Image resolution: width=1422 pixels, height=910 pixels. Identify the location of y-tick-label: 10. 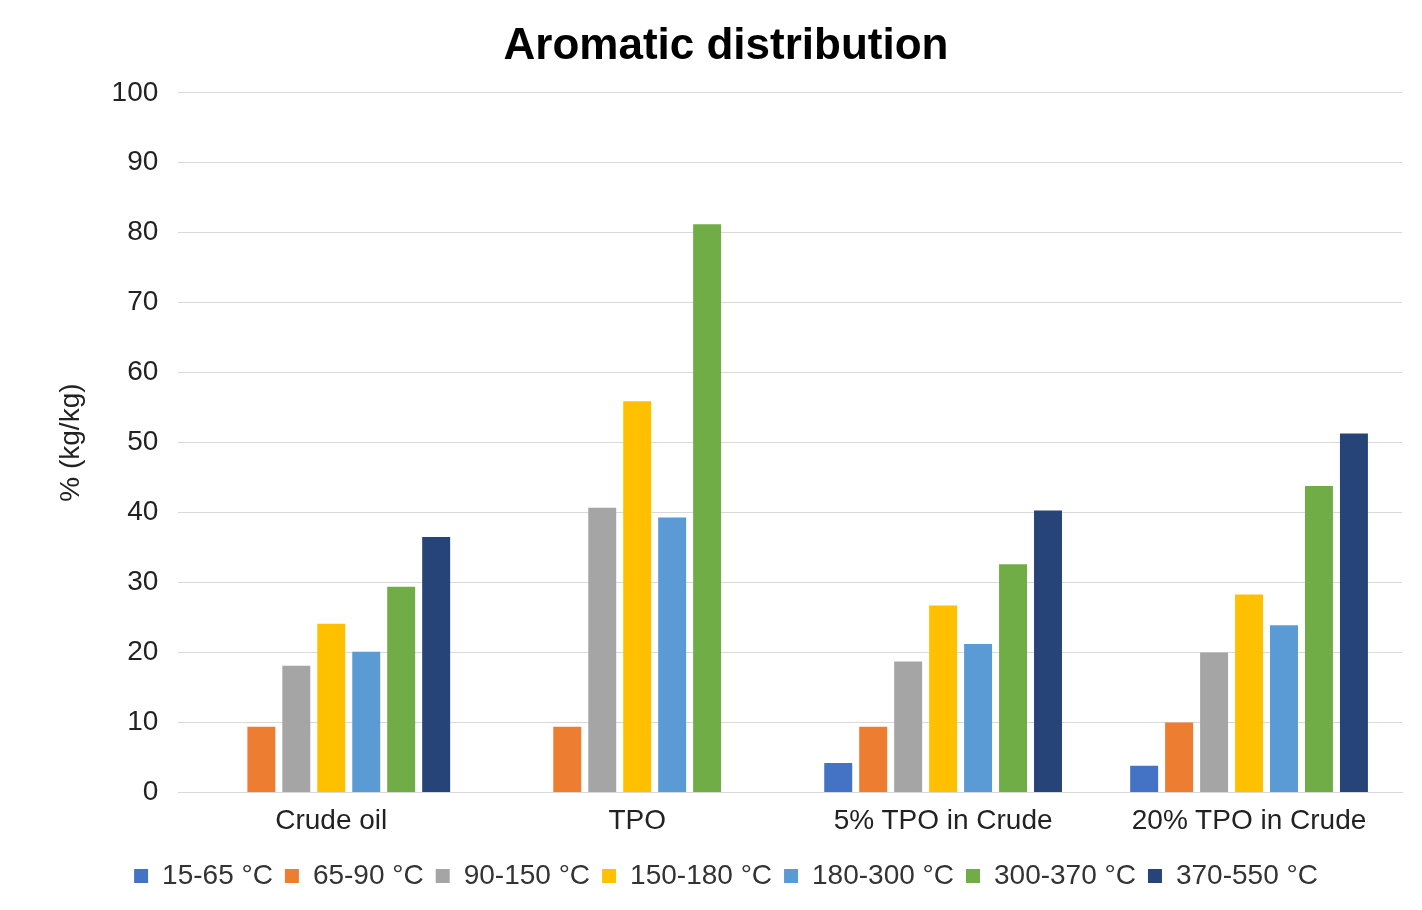
(143, 721).